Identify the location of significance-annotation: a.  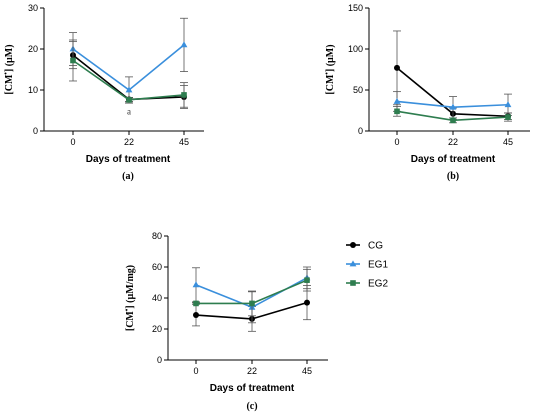
(129, 112).